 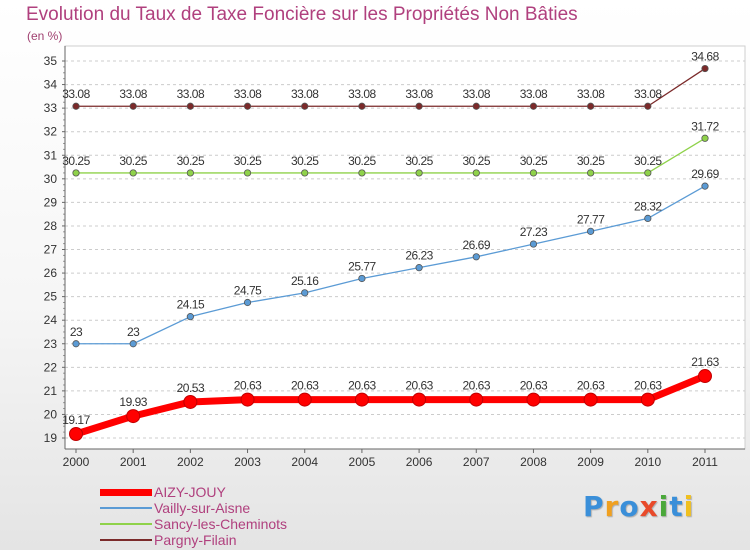 I want to click on data-label-vailly-sur-aisne: 23, so click(x=76, y=332).